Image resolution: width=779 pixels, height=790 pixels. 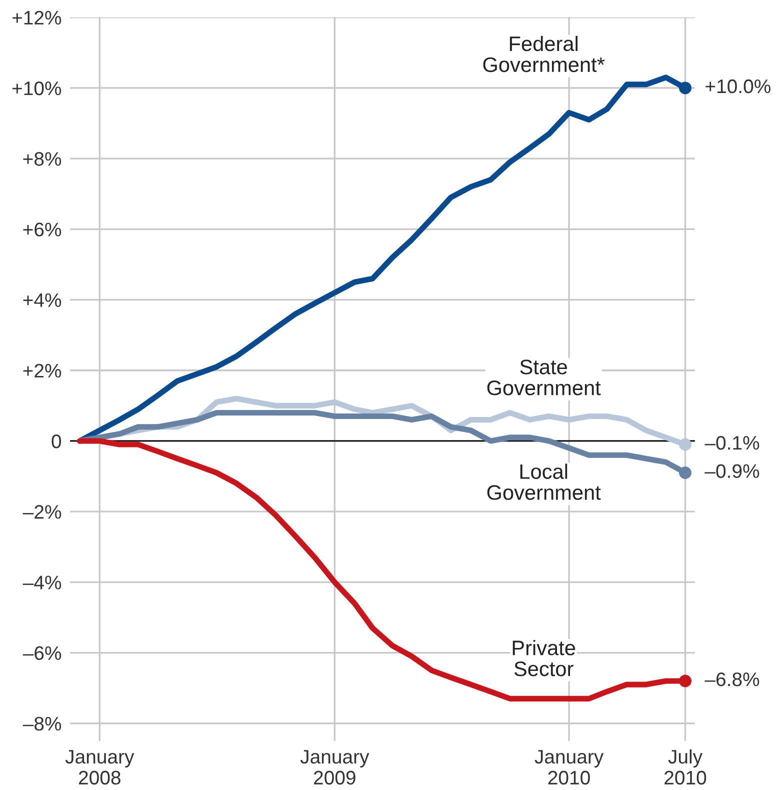 What do you see at coordinates (738, 86) in the screenshot?
I see `annotation: +10.0%` at bounding box center [738, 86].